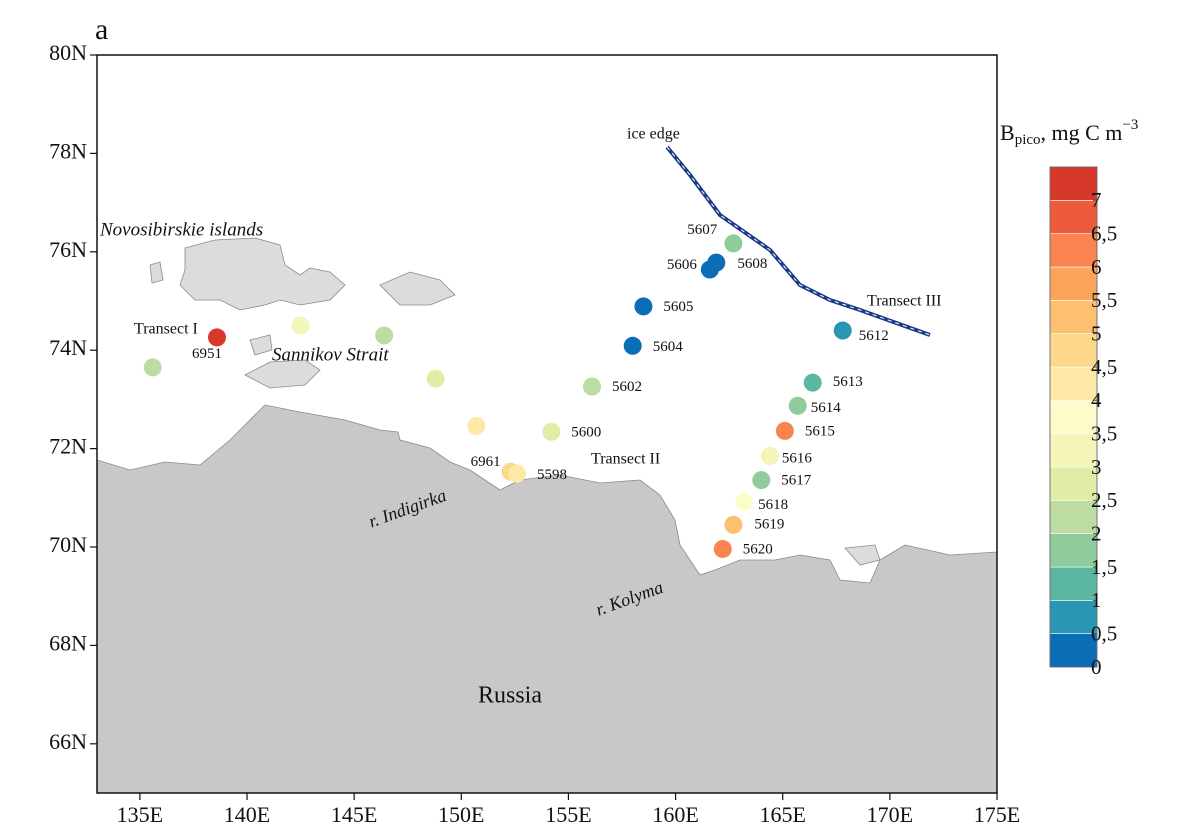 Image resolution: width=1189 pixels, height=838 pixels. What do you see at coordinates (1104, 367) in the screenshot?
I see `colorbar-tick-label: 4,5` at bounding box center [1104, 367].